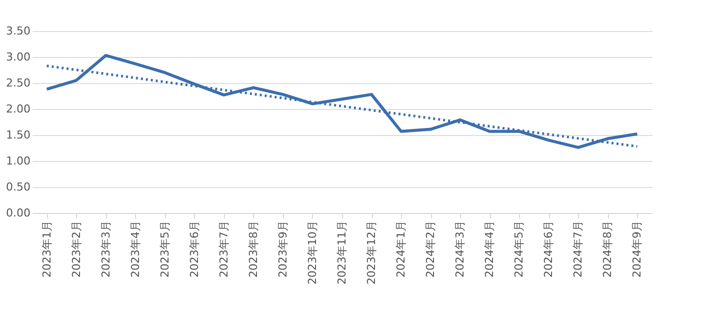  Describe the element at coordinates (489, 249) in the screenshot. I see `x-tick-label: 2024年4月` at that location.